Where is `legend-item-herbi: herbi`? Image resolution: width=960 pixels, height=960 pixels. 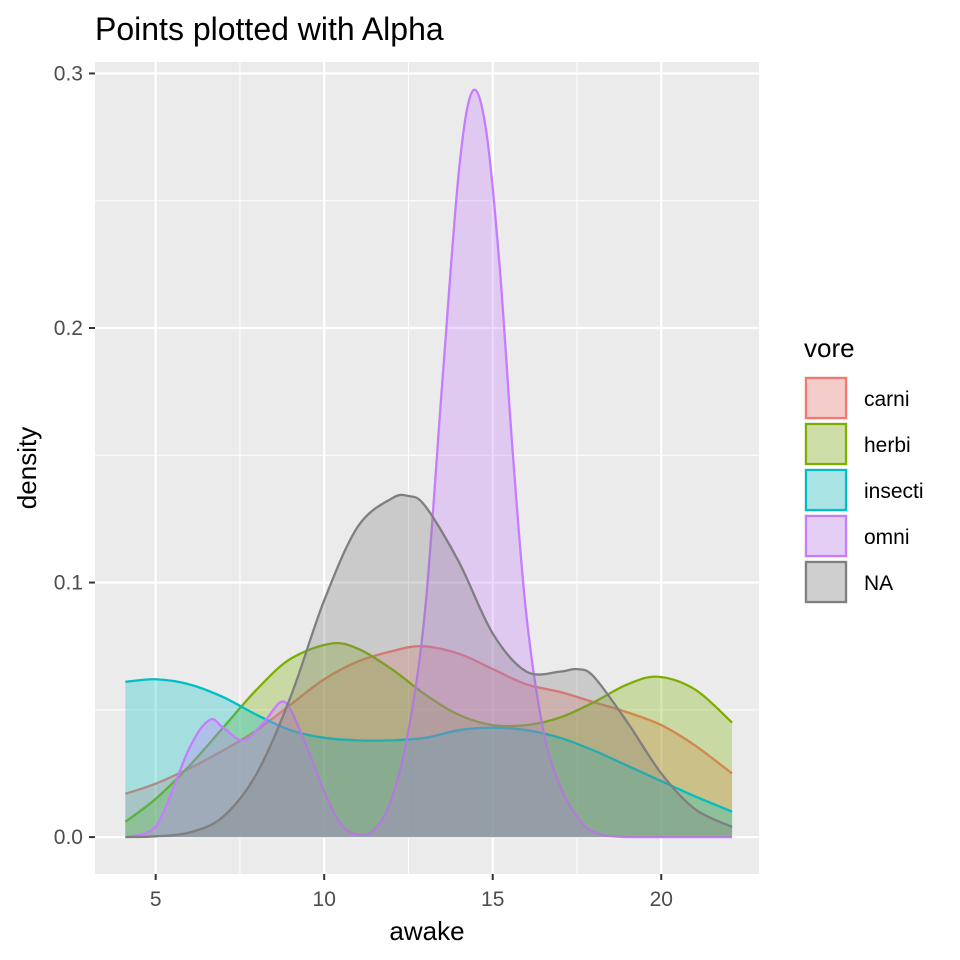 legend-item-herbi: herbi is located at coordinates (857, 444).